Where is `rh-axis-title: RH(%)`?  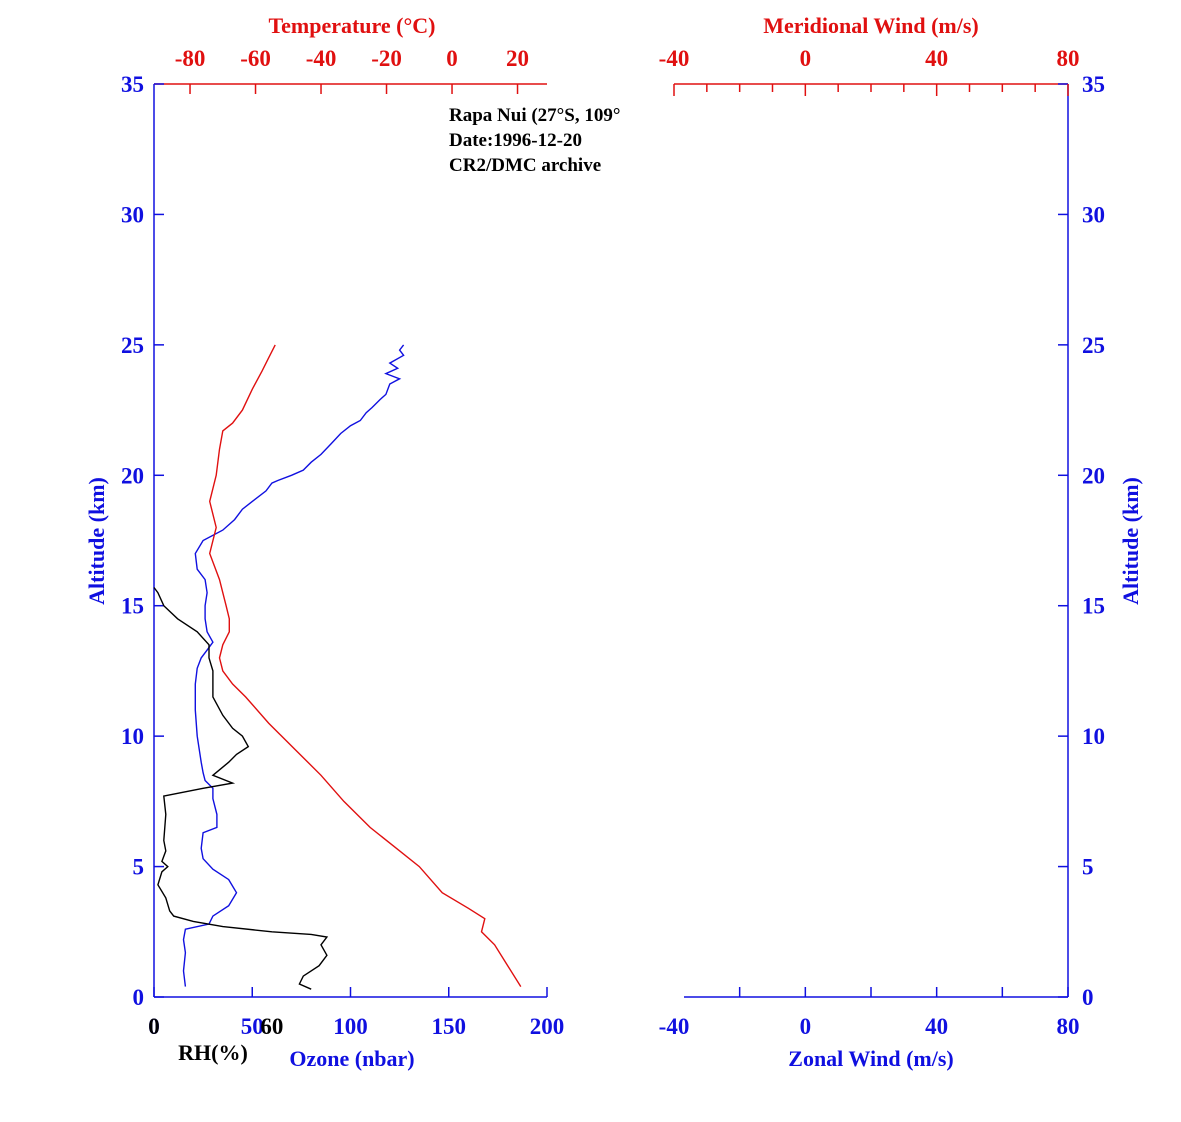 rh-axis-title: RH(%) is located at coordinates (213, 1052).